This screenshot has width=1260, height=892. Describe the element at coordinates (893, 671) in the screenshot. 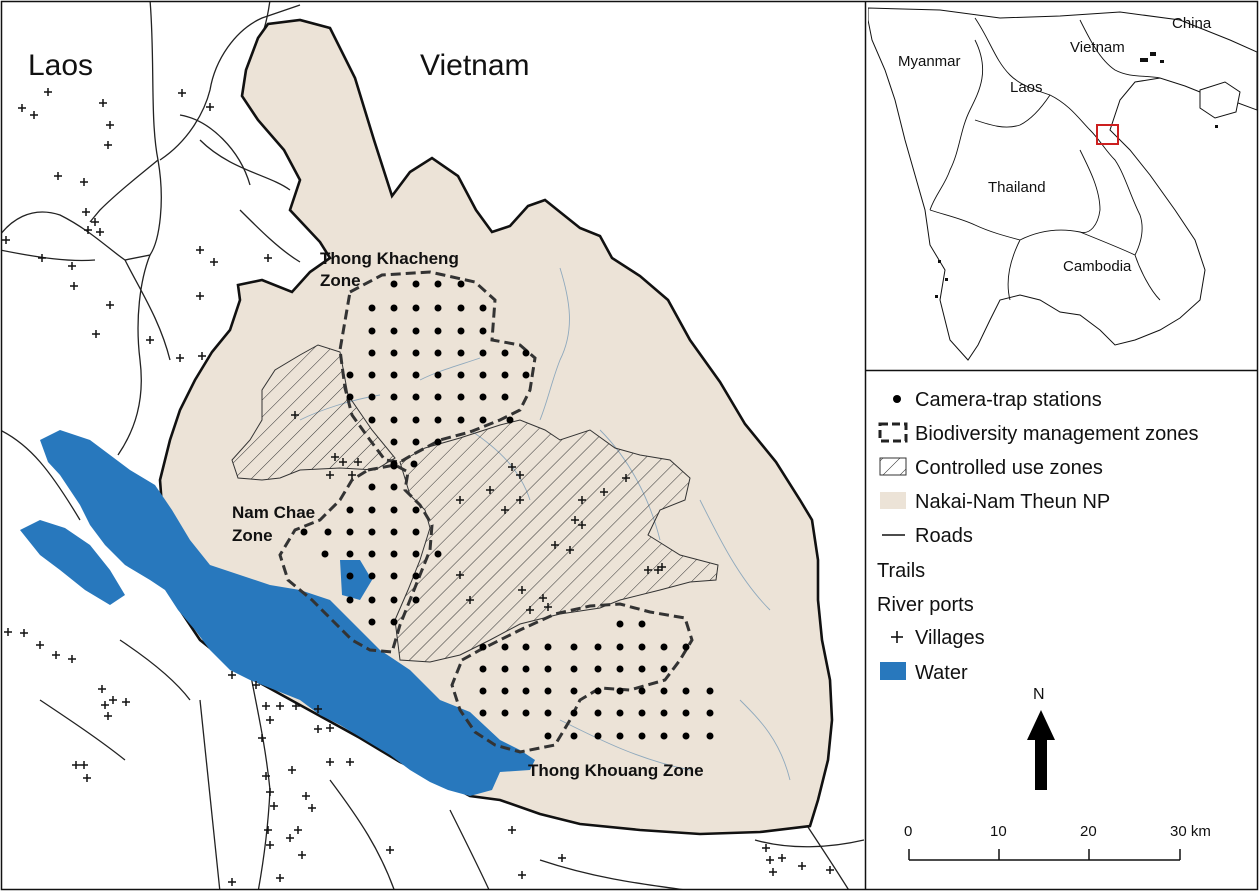

I see `legend-water-symbol` at that location.